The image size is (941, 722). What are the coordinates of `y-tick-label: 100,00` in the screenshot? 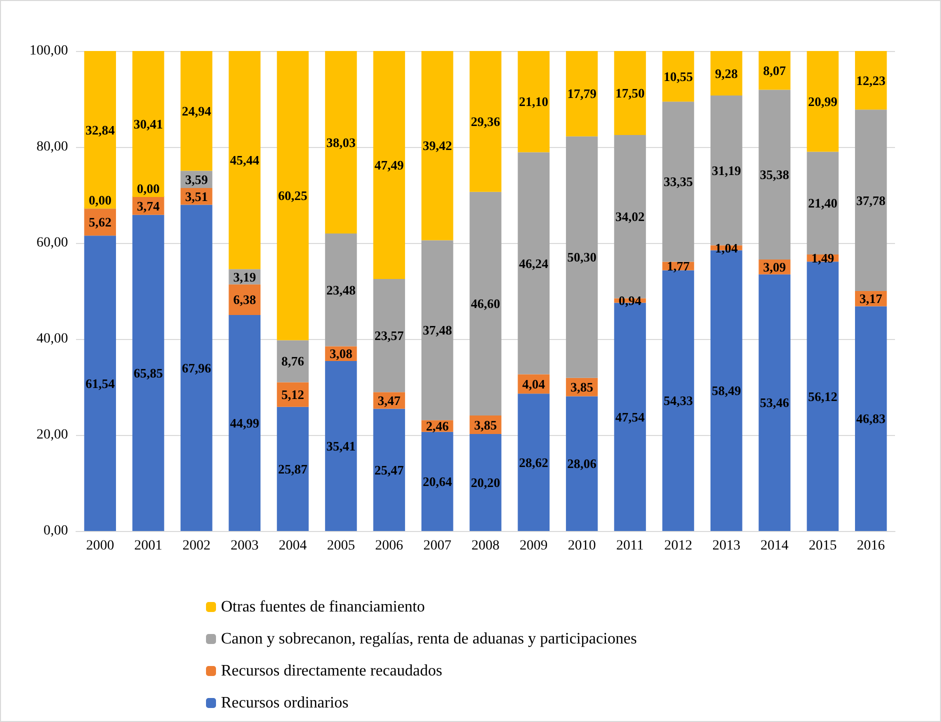 It's located at (49, 51).